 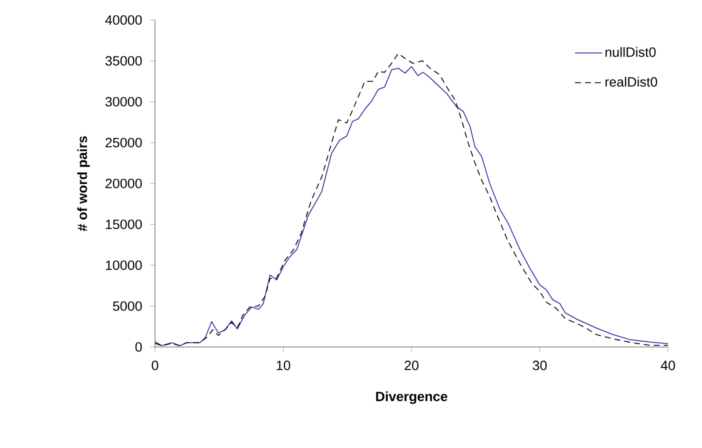 What do you see at coordinates (123, 20) in the screenshot?
I see `y-tick-label: 40000` at bounding box center [123, 20].